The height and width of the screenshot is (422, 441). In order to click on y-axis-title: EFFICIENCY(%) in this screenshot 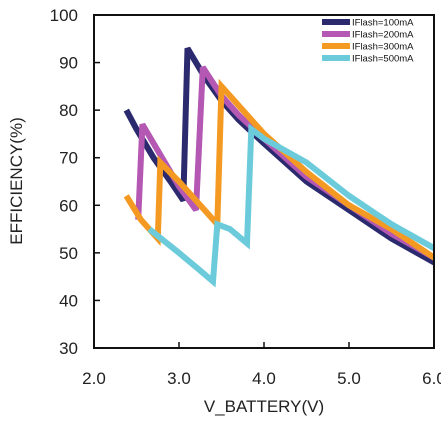, I will do `click(16, 181)`.